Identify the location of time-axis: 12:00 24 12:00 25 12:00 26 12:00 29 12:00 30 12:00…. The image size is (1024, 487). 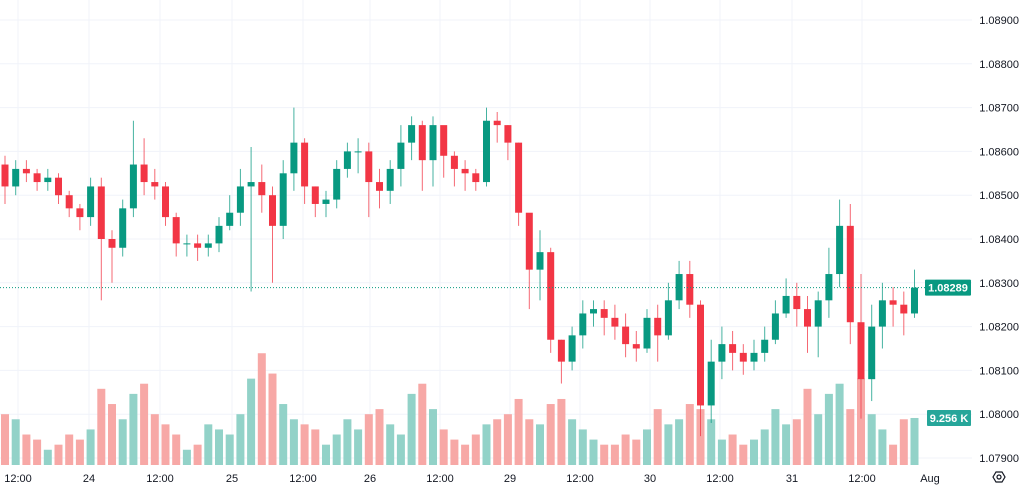
(472, 479).